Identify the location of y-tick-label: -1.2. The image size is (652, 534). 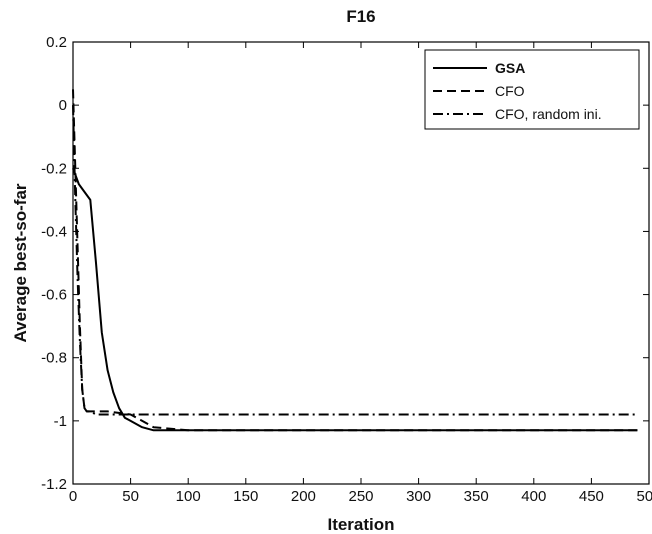
(54, 484).